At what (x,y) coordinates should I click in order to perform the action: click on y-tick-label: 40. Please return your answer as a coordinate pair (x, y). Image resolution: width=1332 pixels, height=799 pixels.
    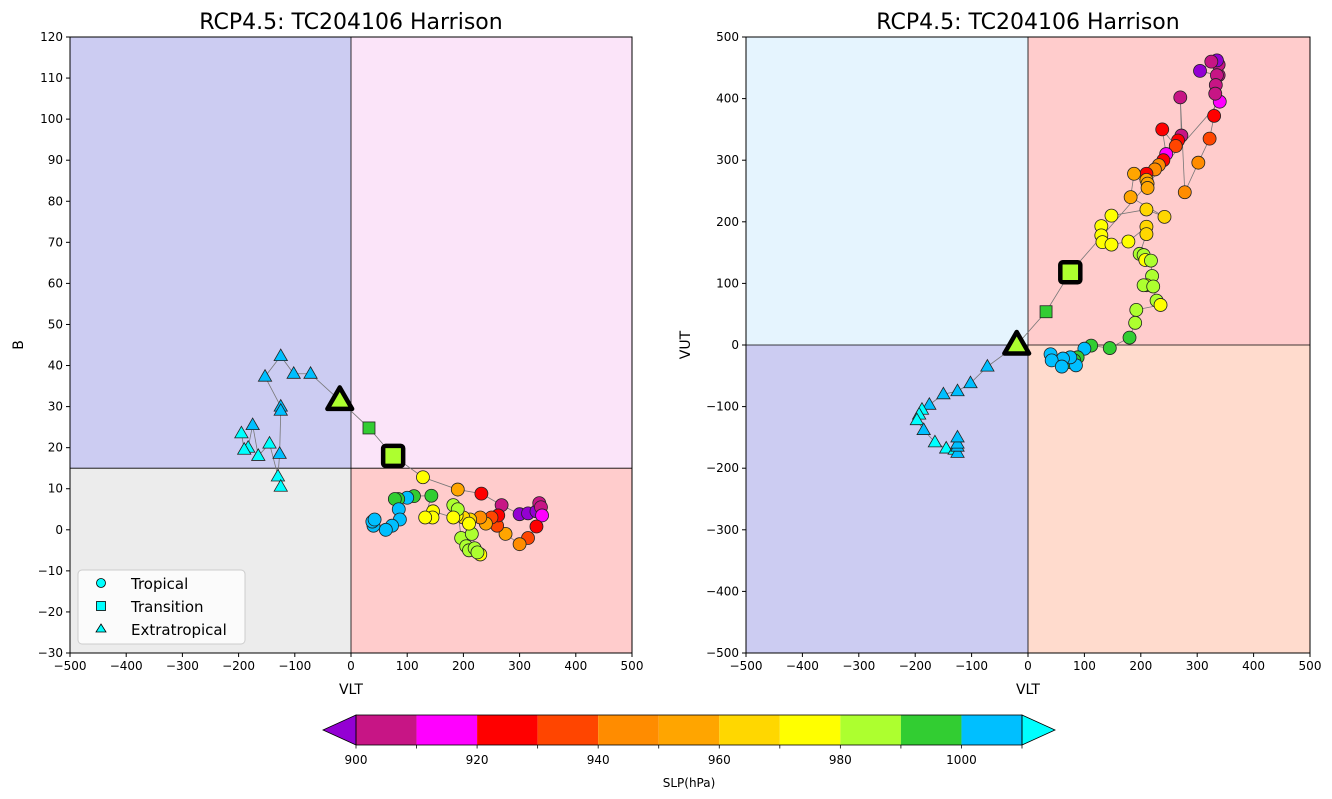
    Looking at the image, I should click on (55, 366).